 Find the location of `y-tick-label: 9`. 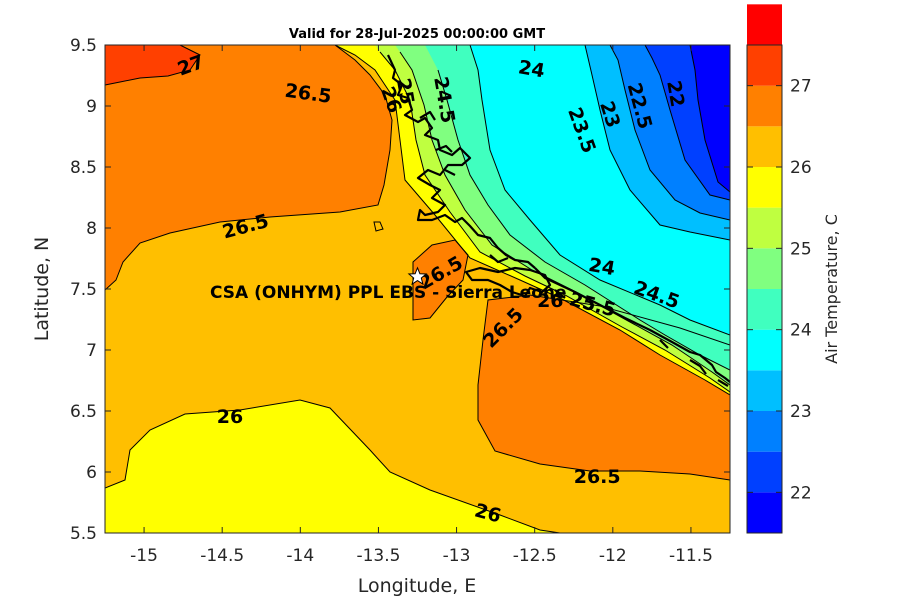

y-tick-label: 9 is located at coordinates (91, 107).